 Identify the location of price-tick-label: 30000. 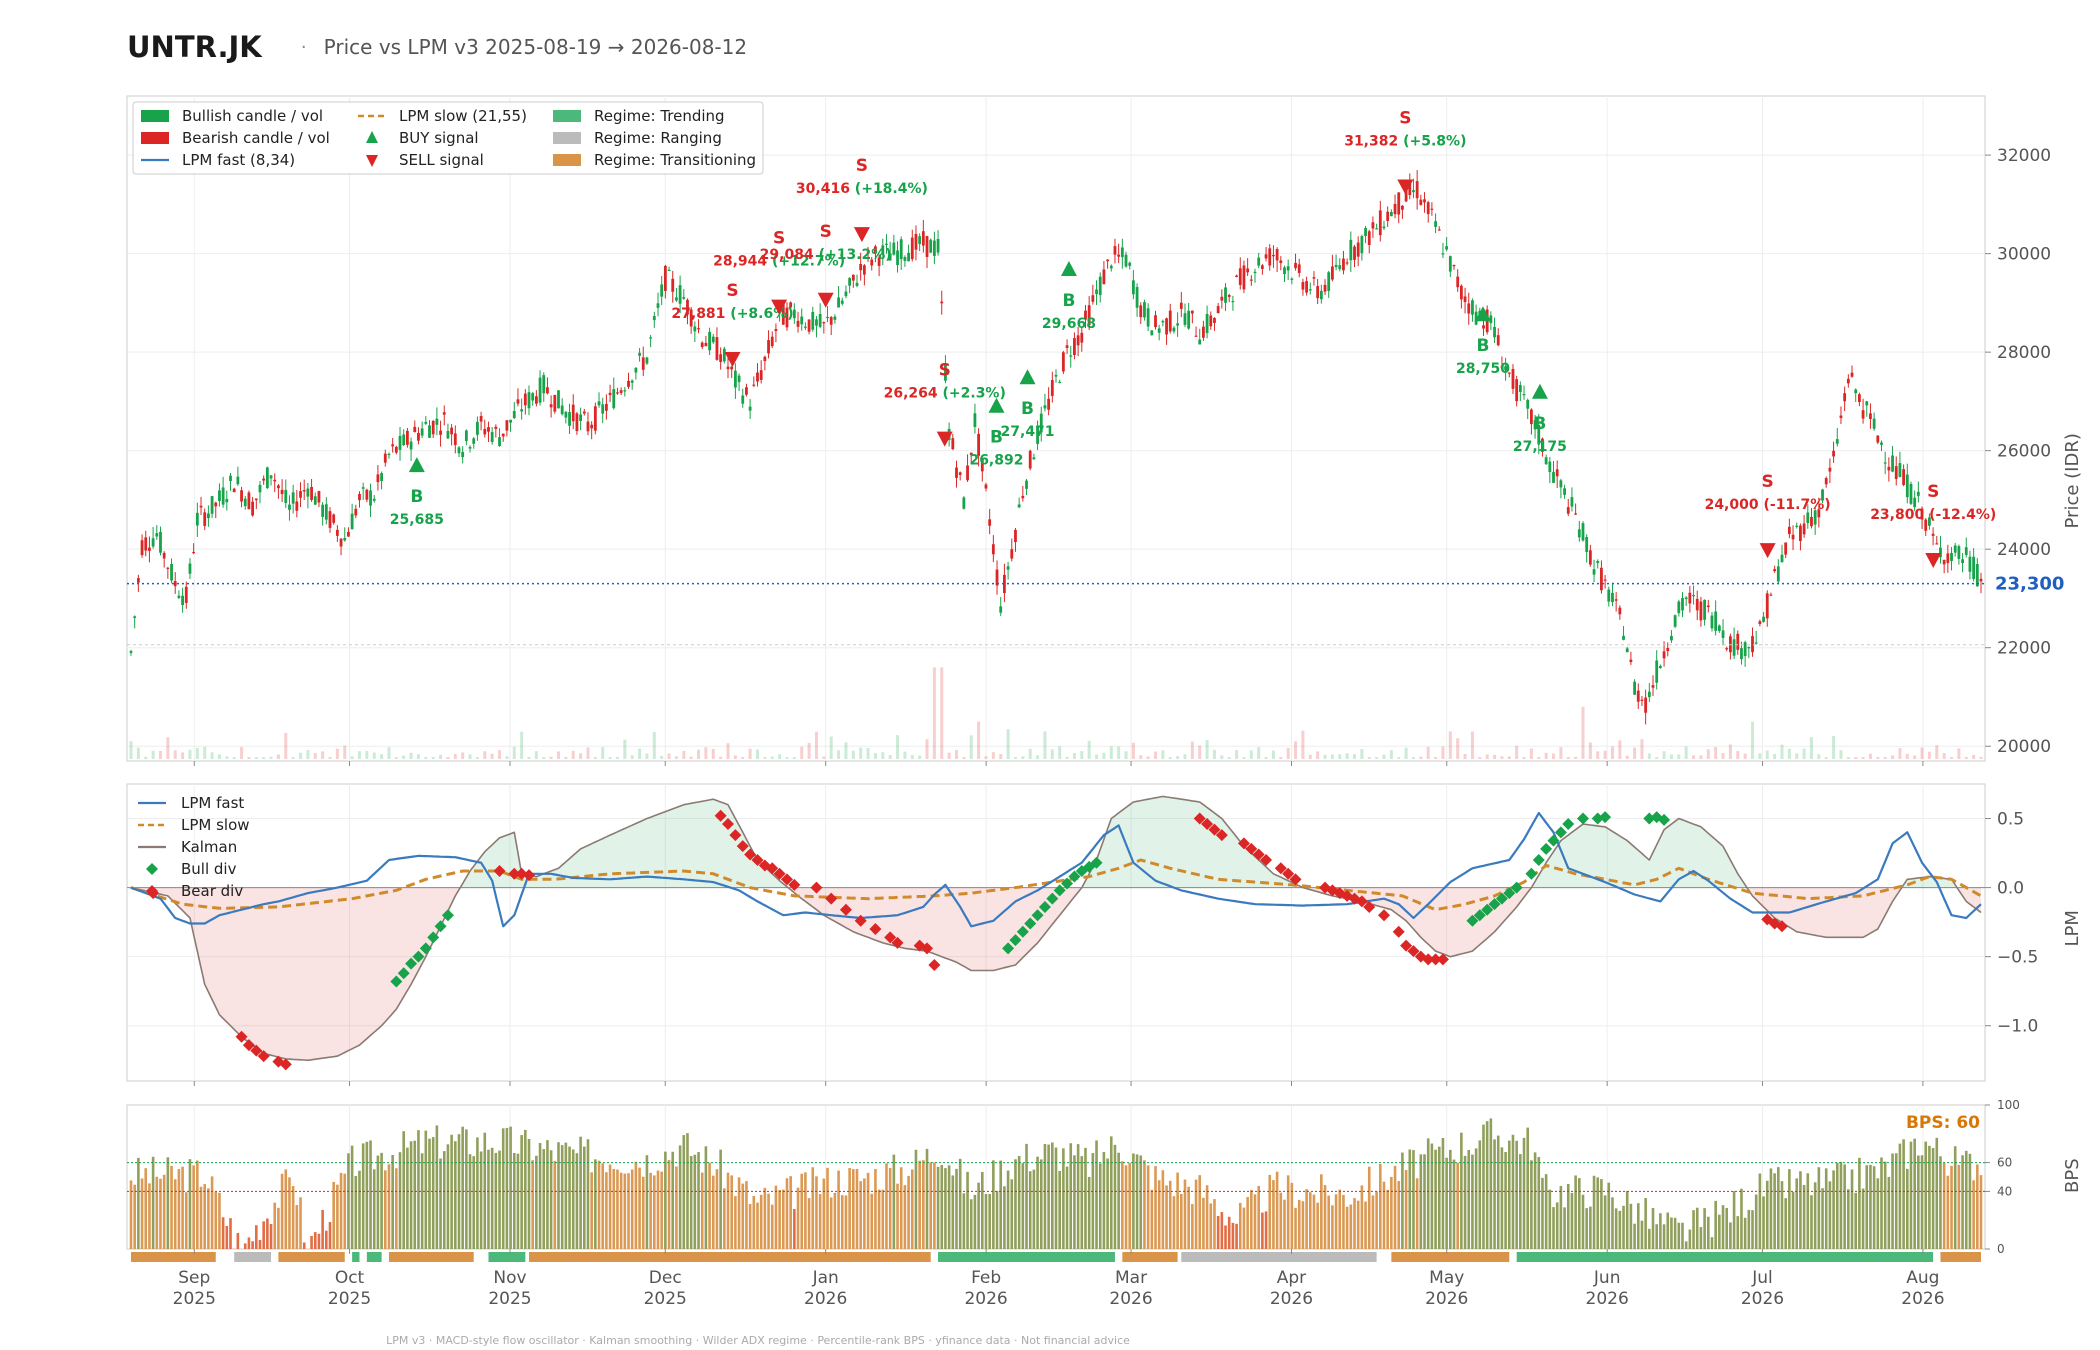
(2024, 255).